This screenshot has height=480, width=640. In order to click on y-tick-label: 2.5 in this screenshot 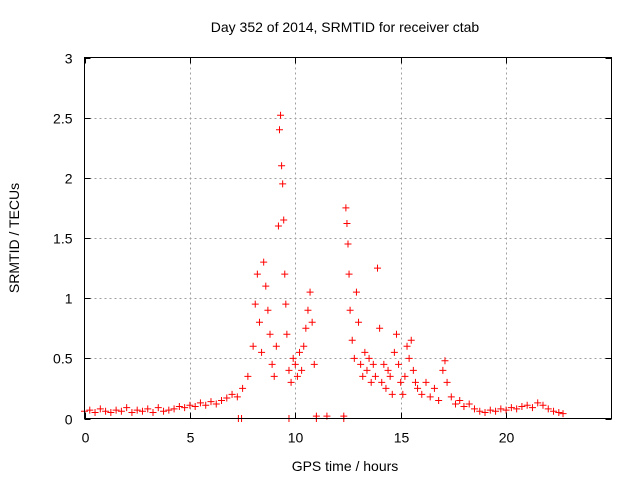, I will do `click(63, 119)`.